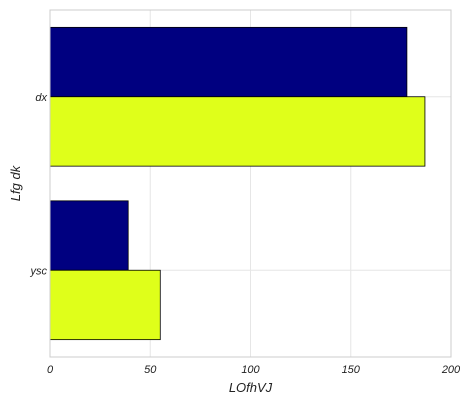 The image size is (472, 413). I want to click on x-tick-label-50: 50, so click(150, 370).